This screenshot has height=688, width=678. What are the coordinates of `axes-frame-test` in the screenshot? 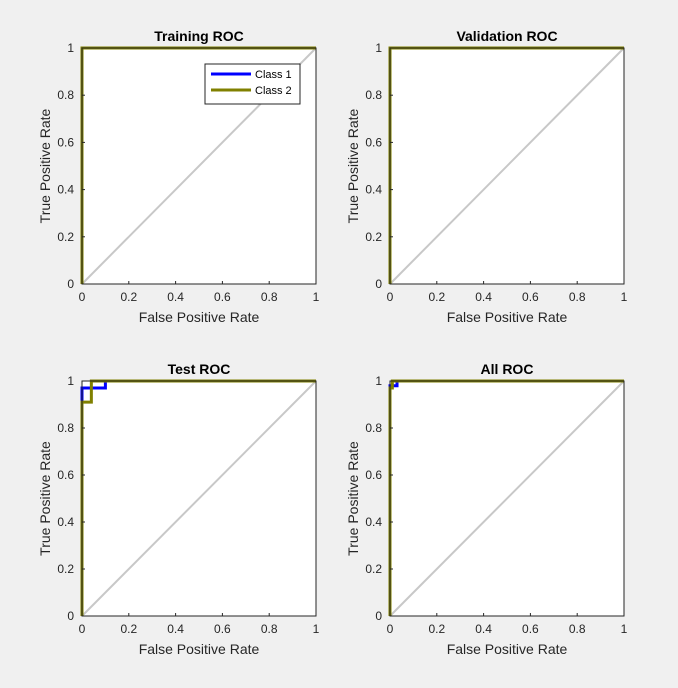 It's located at (199, 498).